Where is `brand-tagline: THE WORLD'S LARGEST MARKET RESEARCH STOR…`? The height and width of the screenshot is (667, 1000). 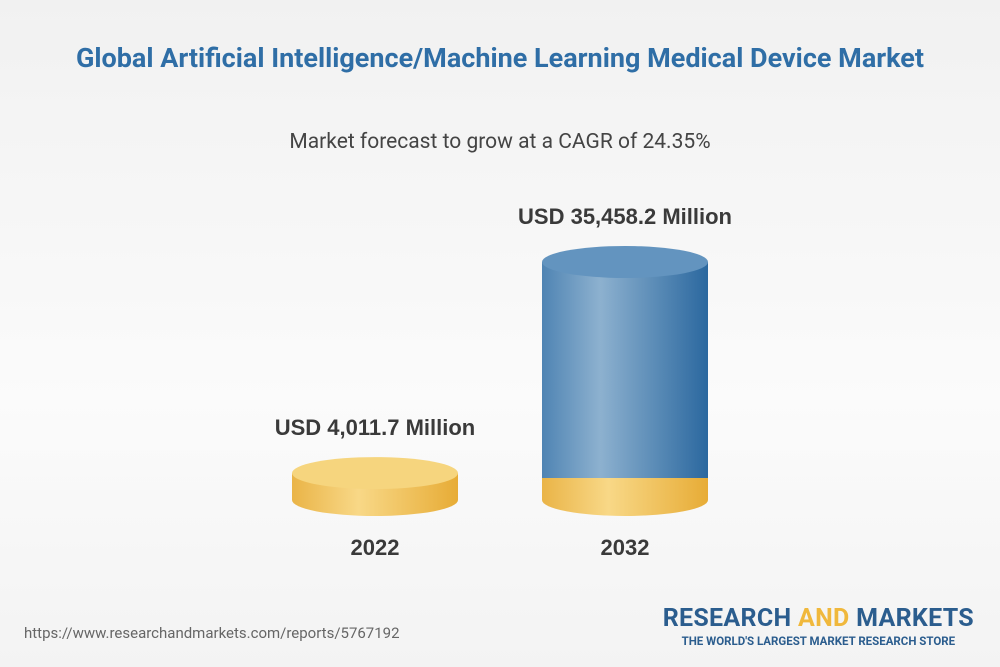 brand-tagline: THE WORLD'S LARGEST MARKET RESEARCH STOR… is located at coordinates (818, 641).